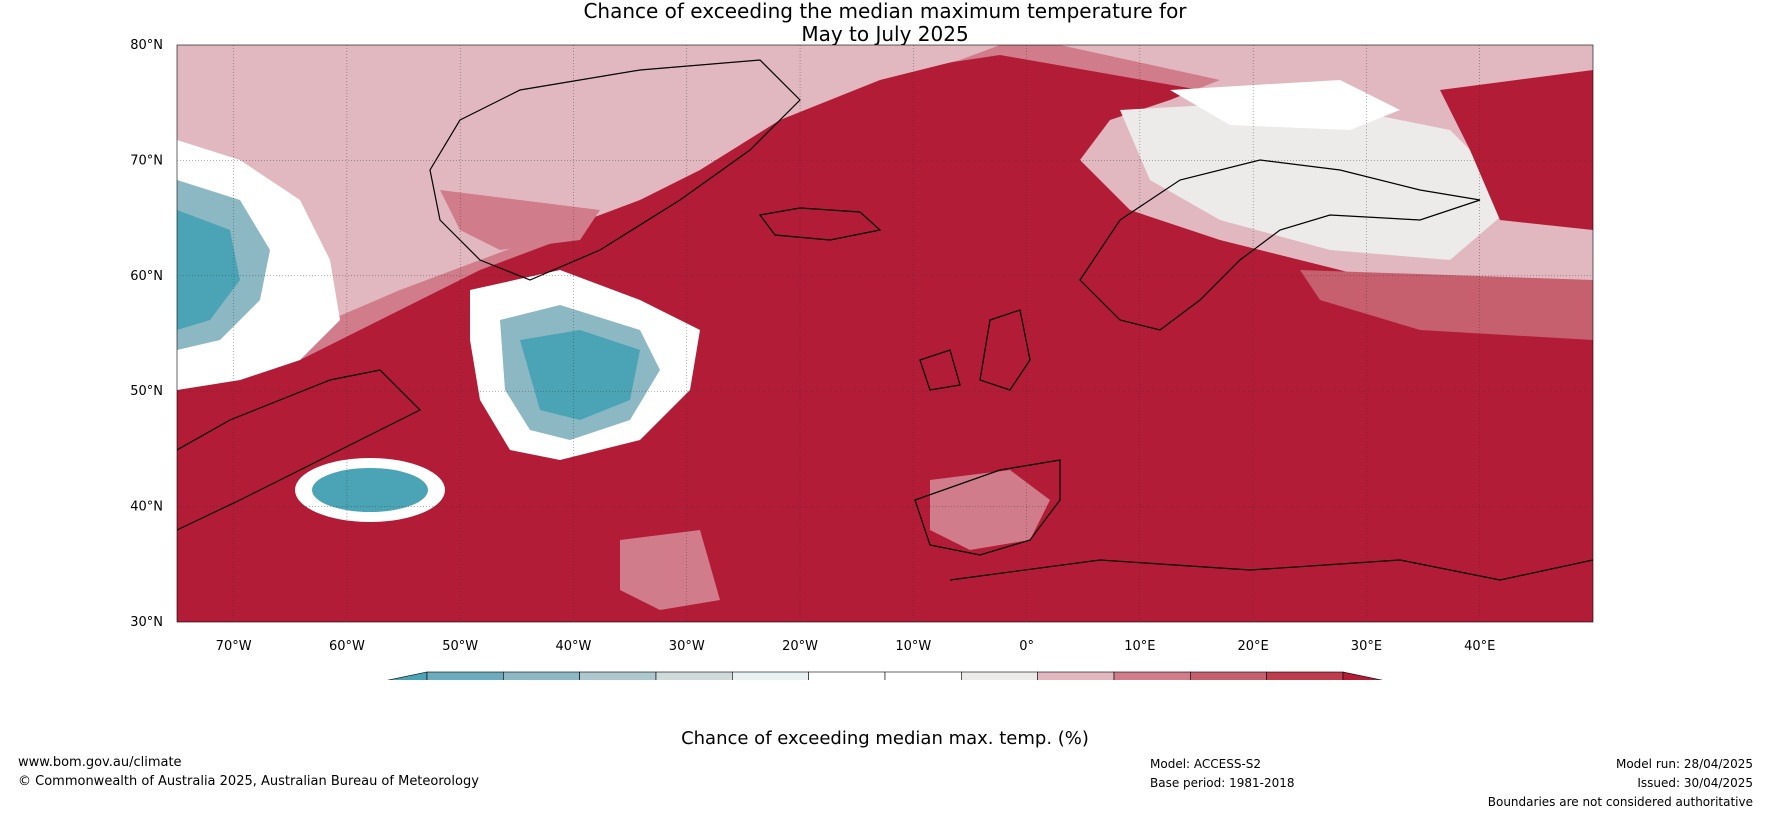 The image size is (1770, 816). What do you see at coordinates (913, 646) in the screenshot?
I see `lon-label: 10°W` at bounding box center [913, 646].